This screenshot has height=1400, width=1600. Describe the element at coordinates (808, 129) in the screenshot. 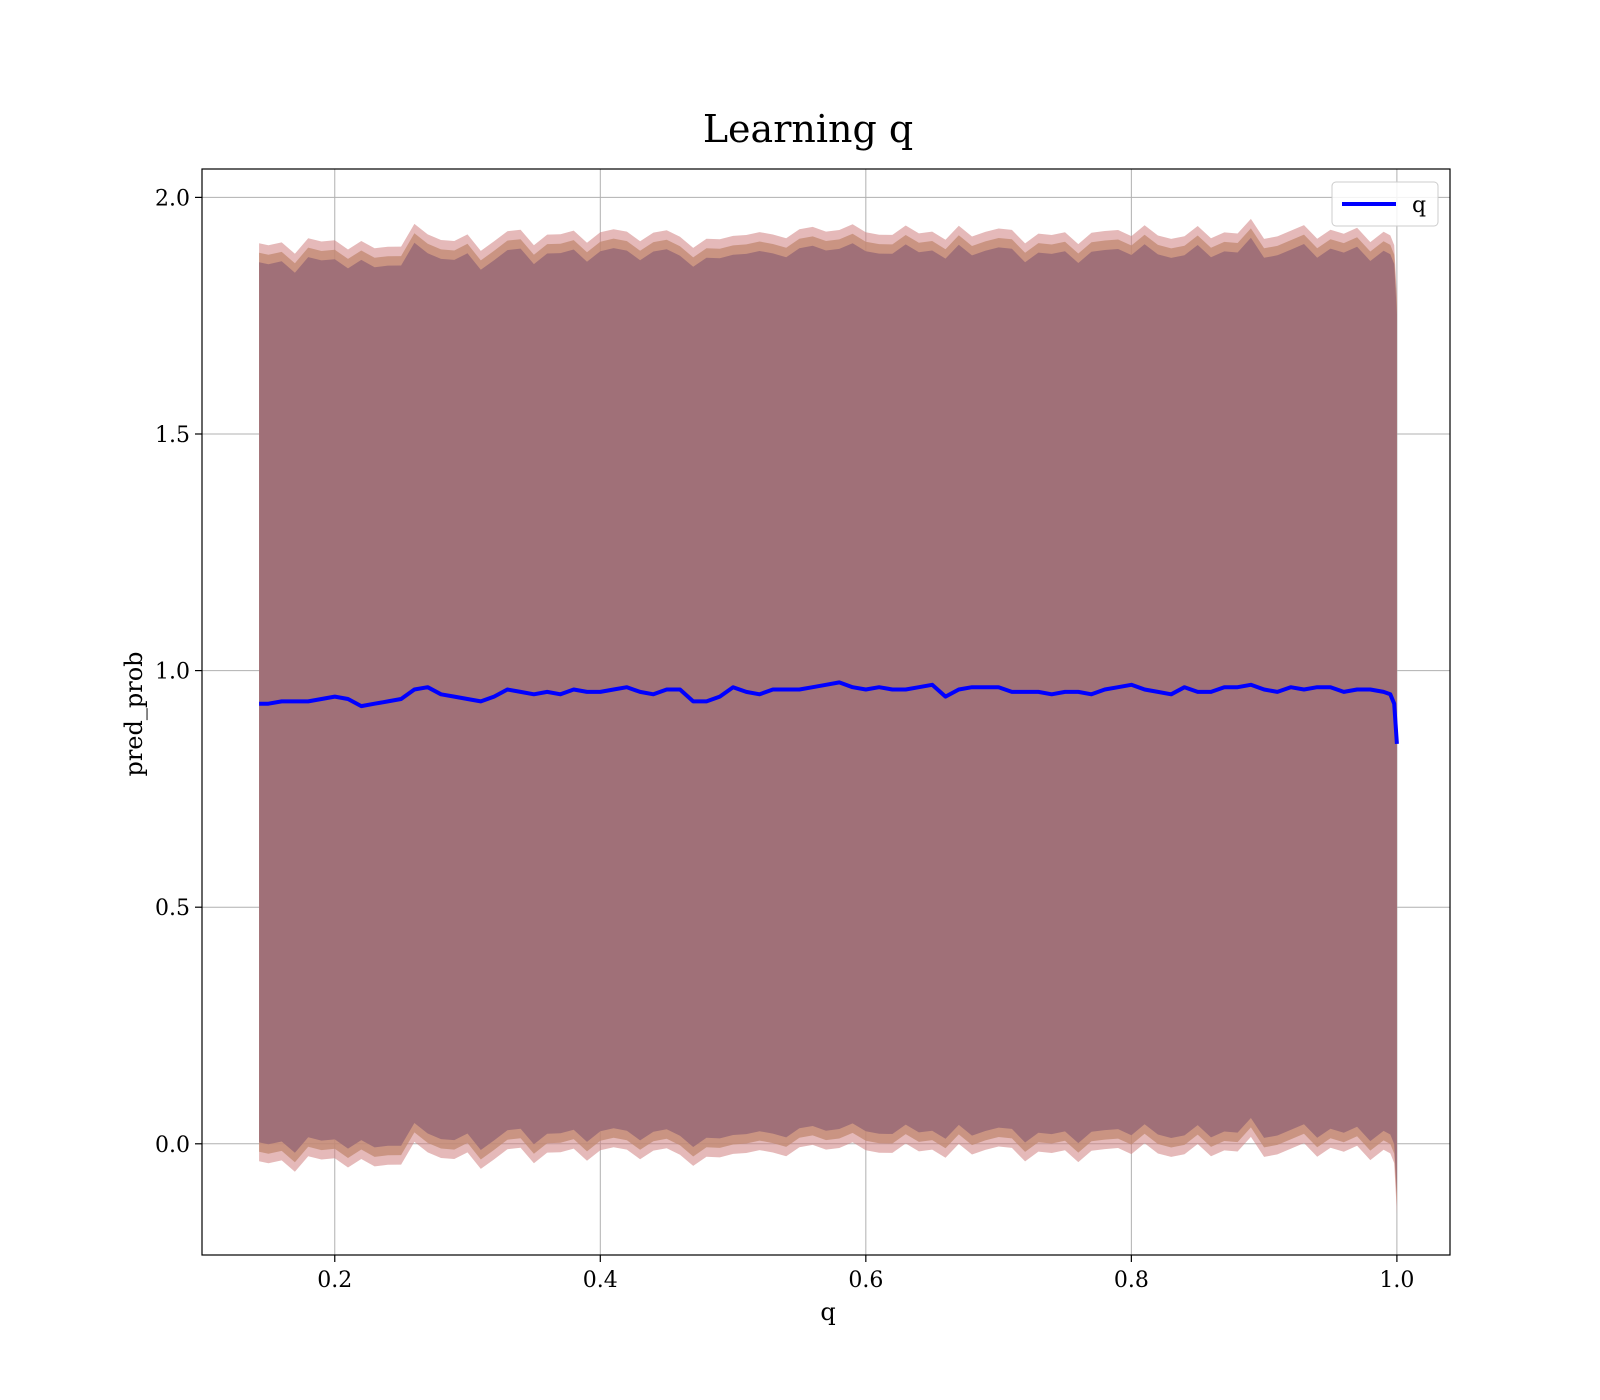

I see `chart-title: Learning q` at that location.